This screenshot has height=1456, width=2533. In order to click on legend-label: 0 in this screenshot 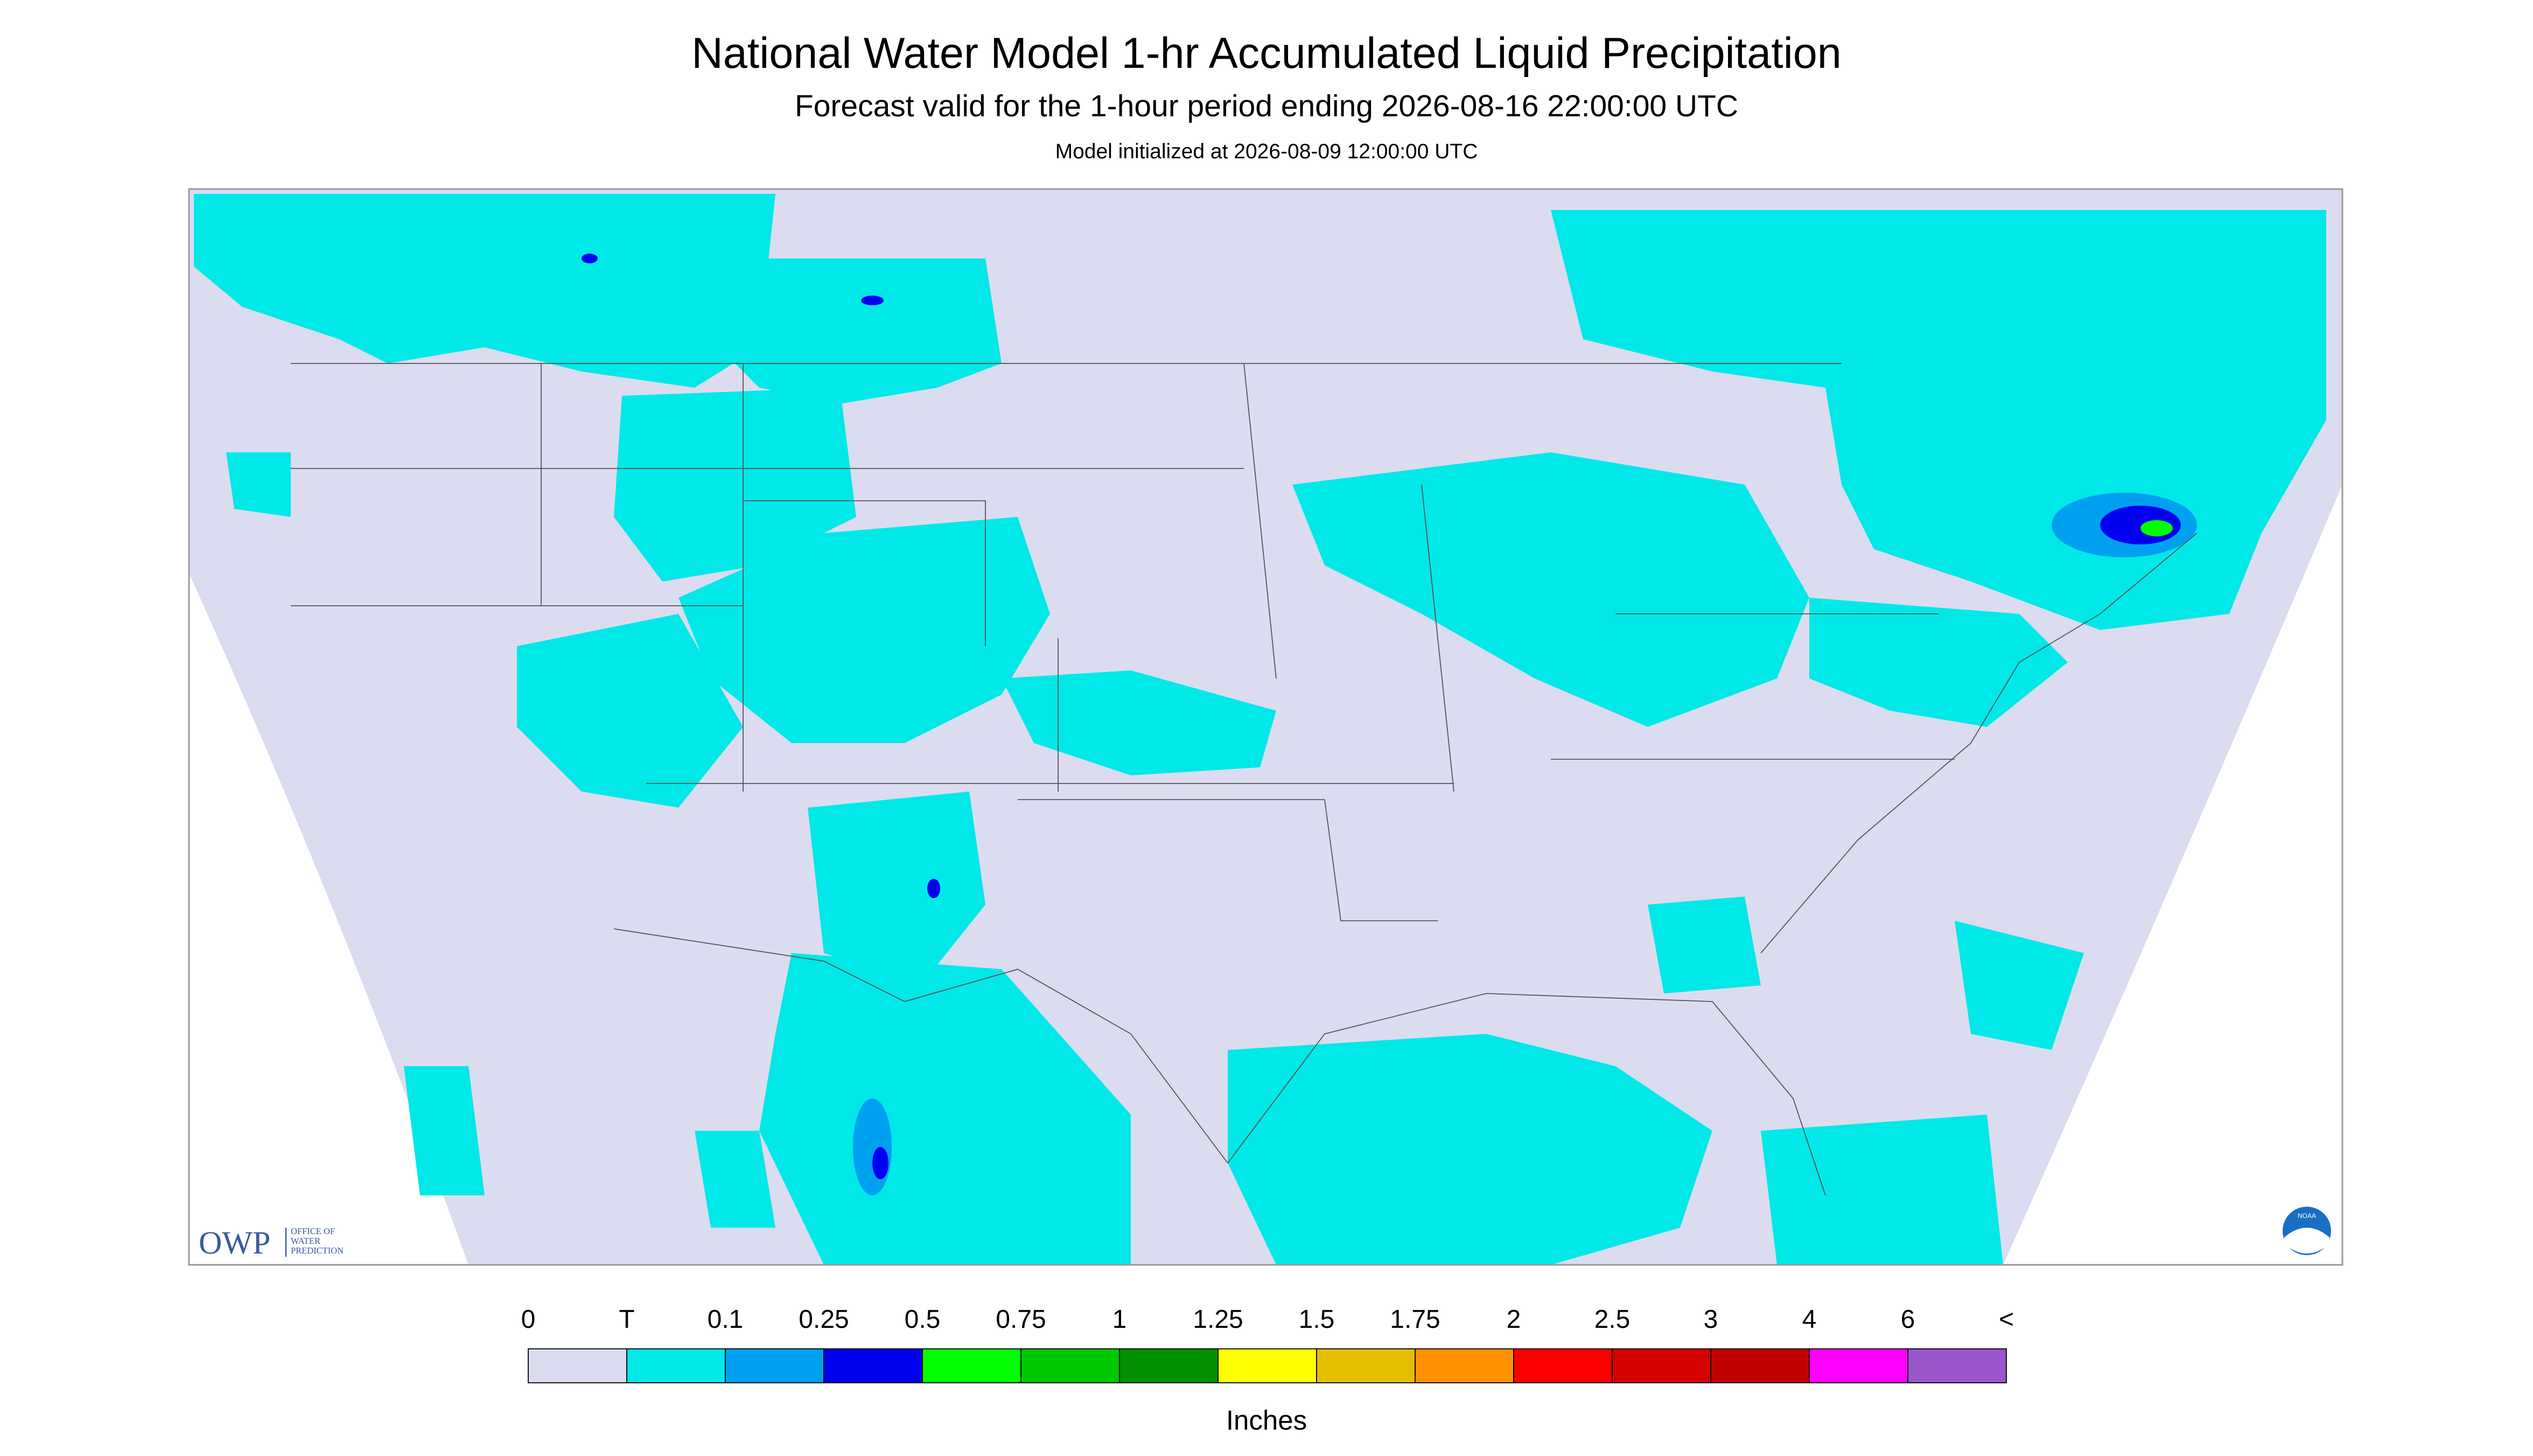, I will do `click(529, 1319)`.